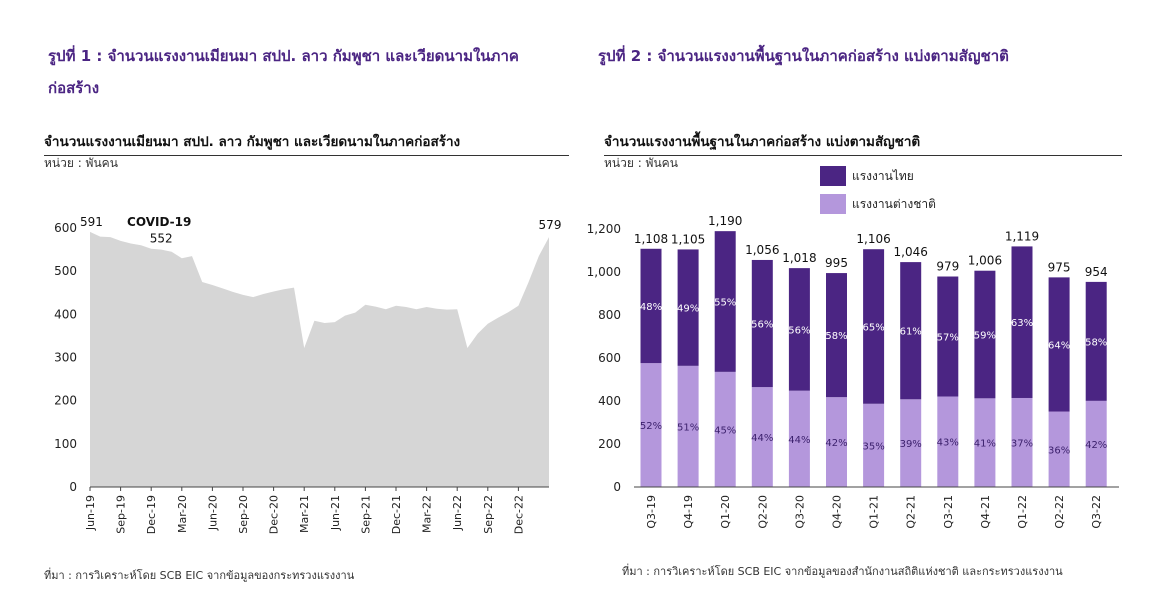  What do you see at coordinates (874, 512) in the screenshot?
I see `x-tick-label: Q1-21` at bounding box center [874, 512].